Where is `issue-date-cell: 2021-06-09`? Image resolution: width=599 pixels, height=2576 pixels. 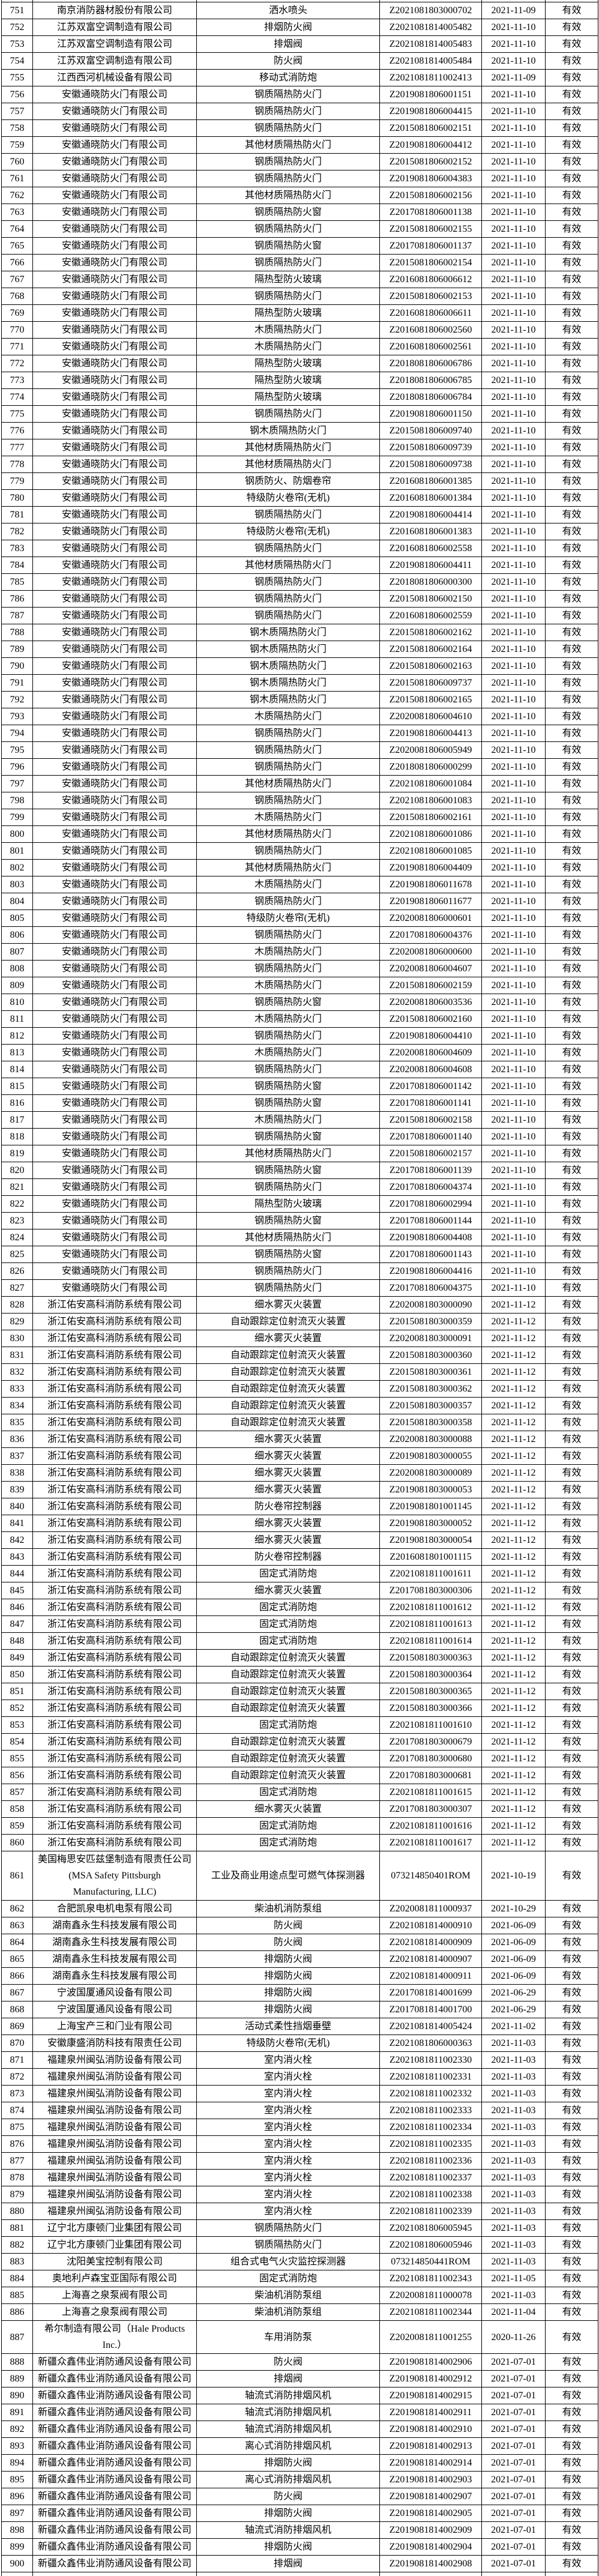 issue-date-cell: 2021-06-09 is located at coordinates (514, 1942).